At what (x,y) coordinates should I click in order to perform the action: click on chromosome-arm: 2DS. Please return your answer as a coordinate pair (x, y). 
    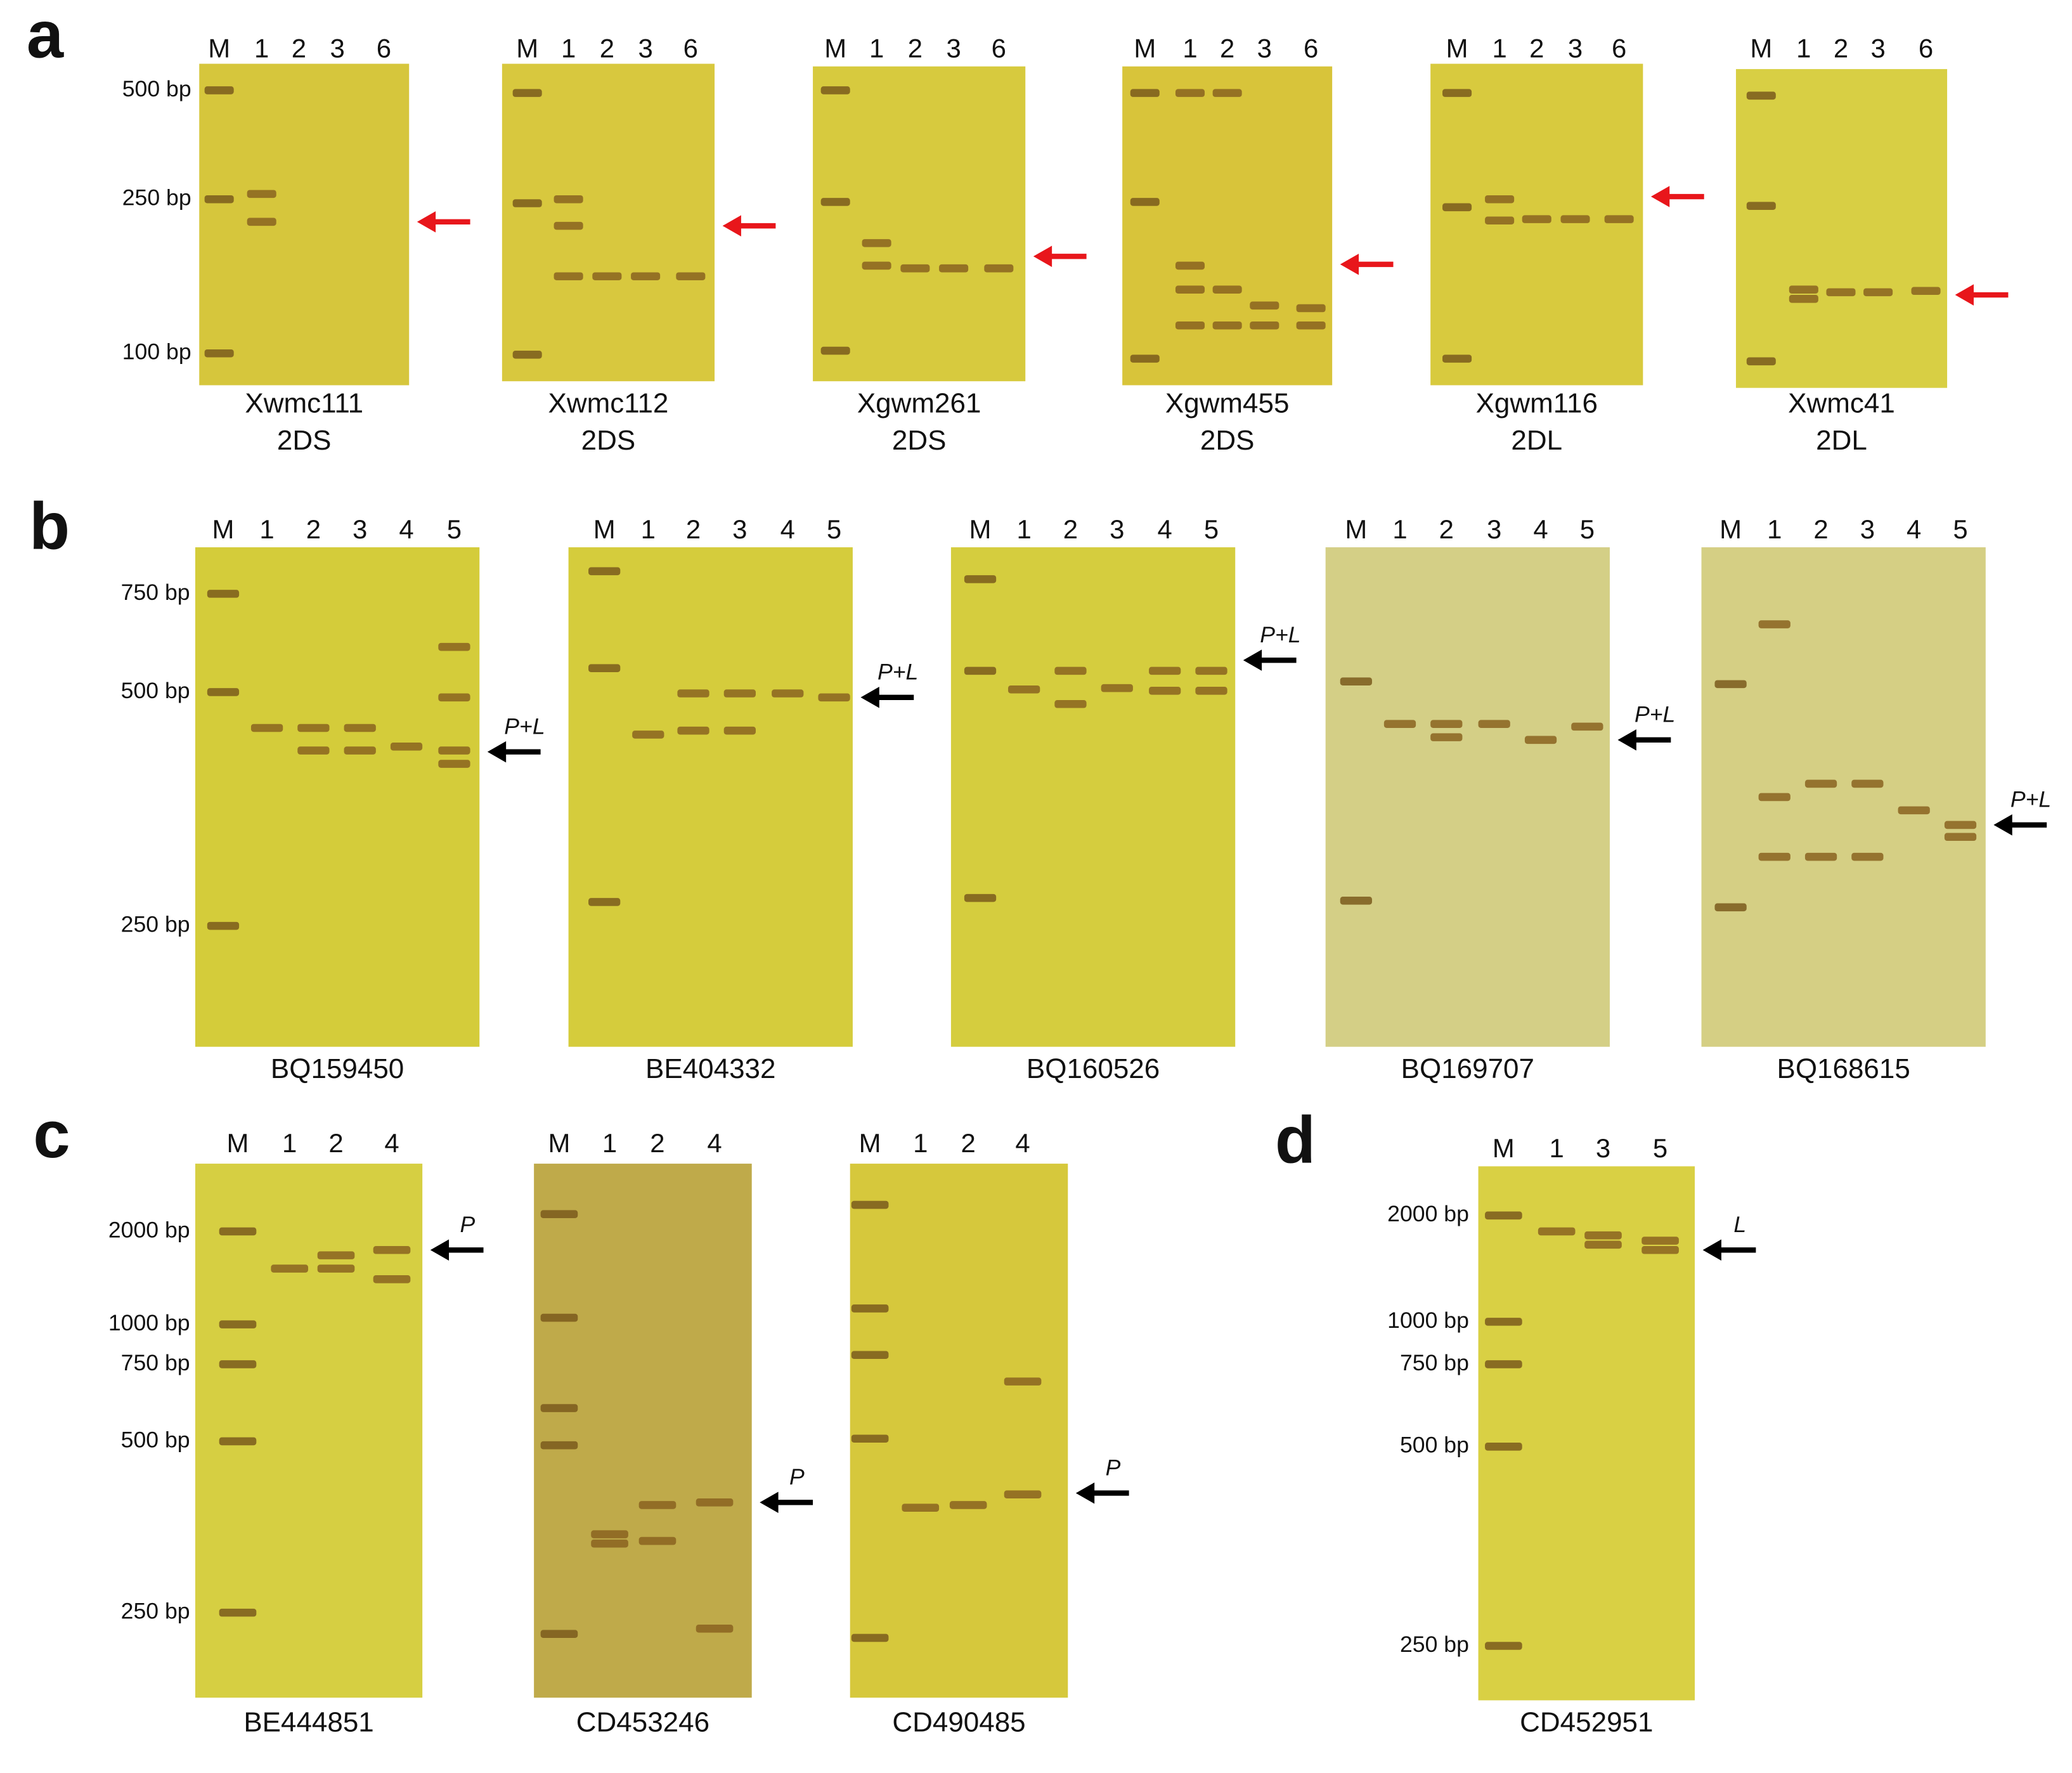
    Looking at the image, I should click on (304, 440).